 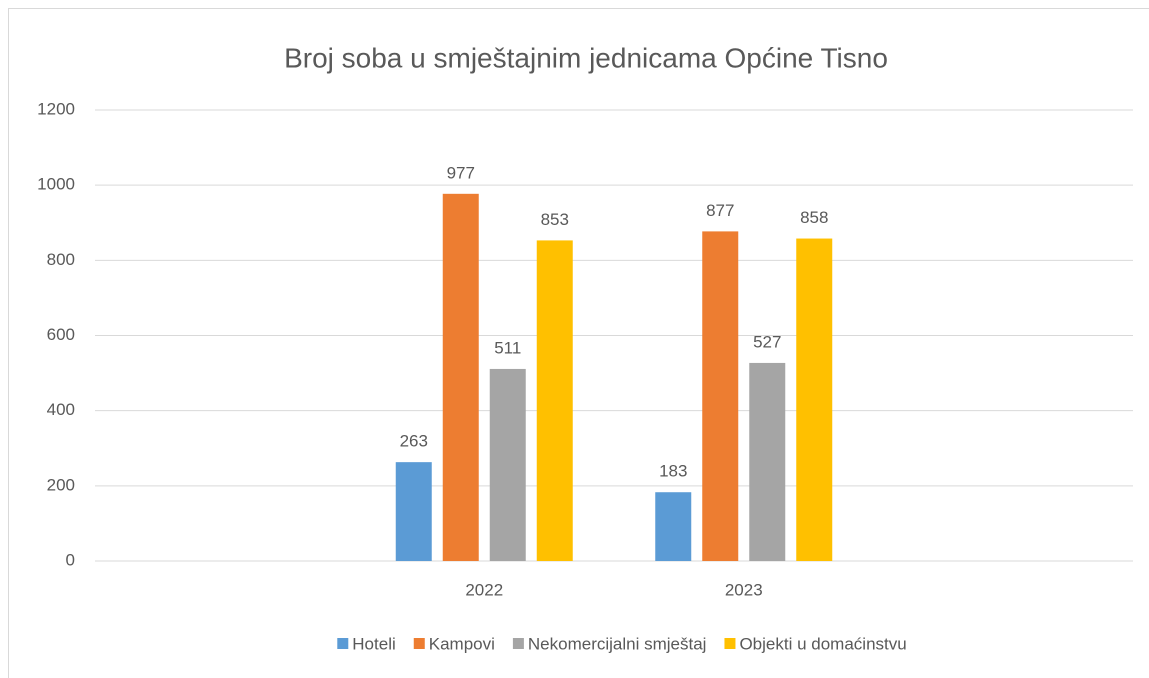 I want to click on x-tick-label: 2022, so click(x=484, y=589).